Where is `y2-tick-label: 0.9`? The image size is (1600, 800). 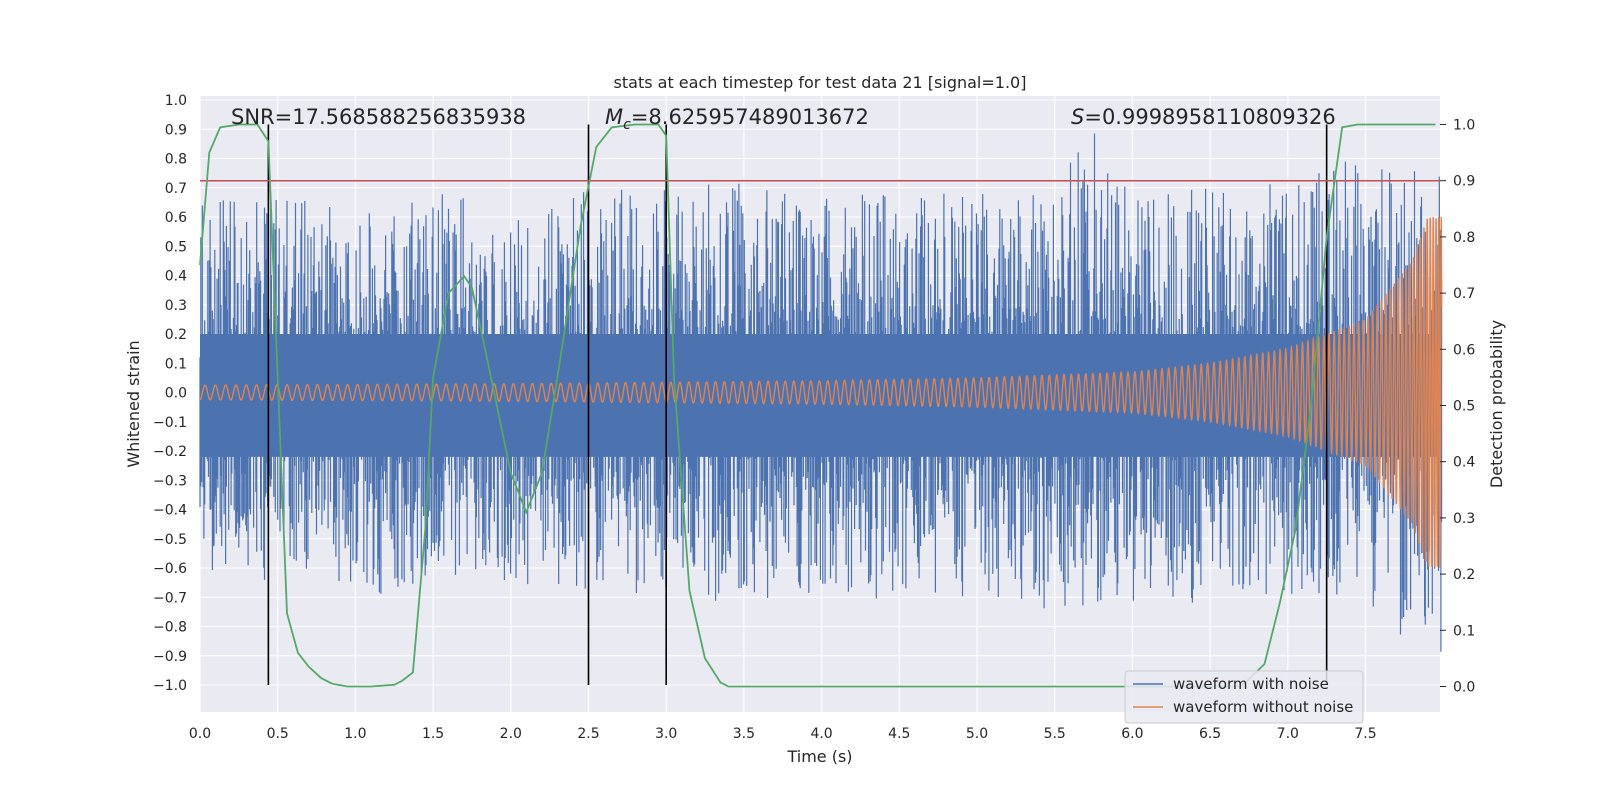 y2-tick-label: 0.9 is located at coordinates (1464, 182).